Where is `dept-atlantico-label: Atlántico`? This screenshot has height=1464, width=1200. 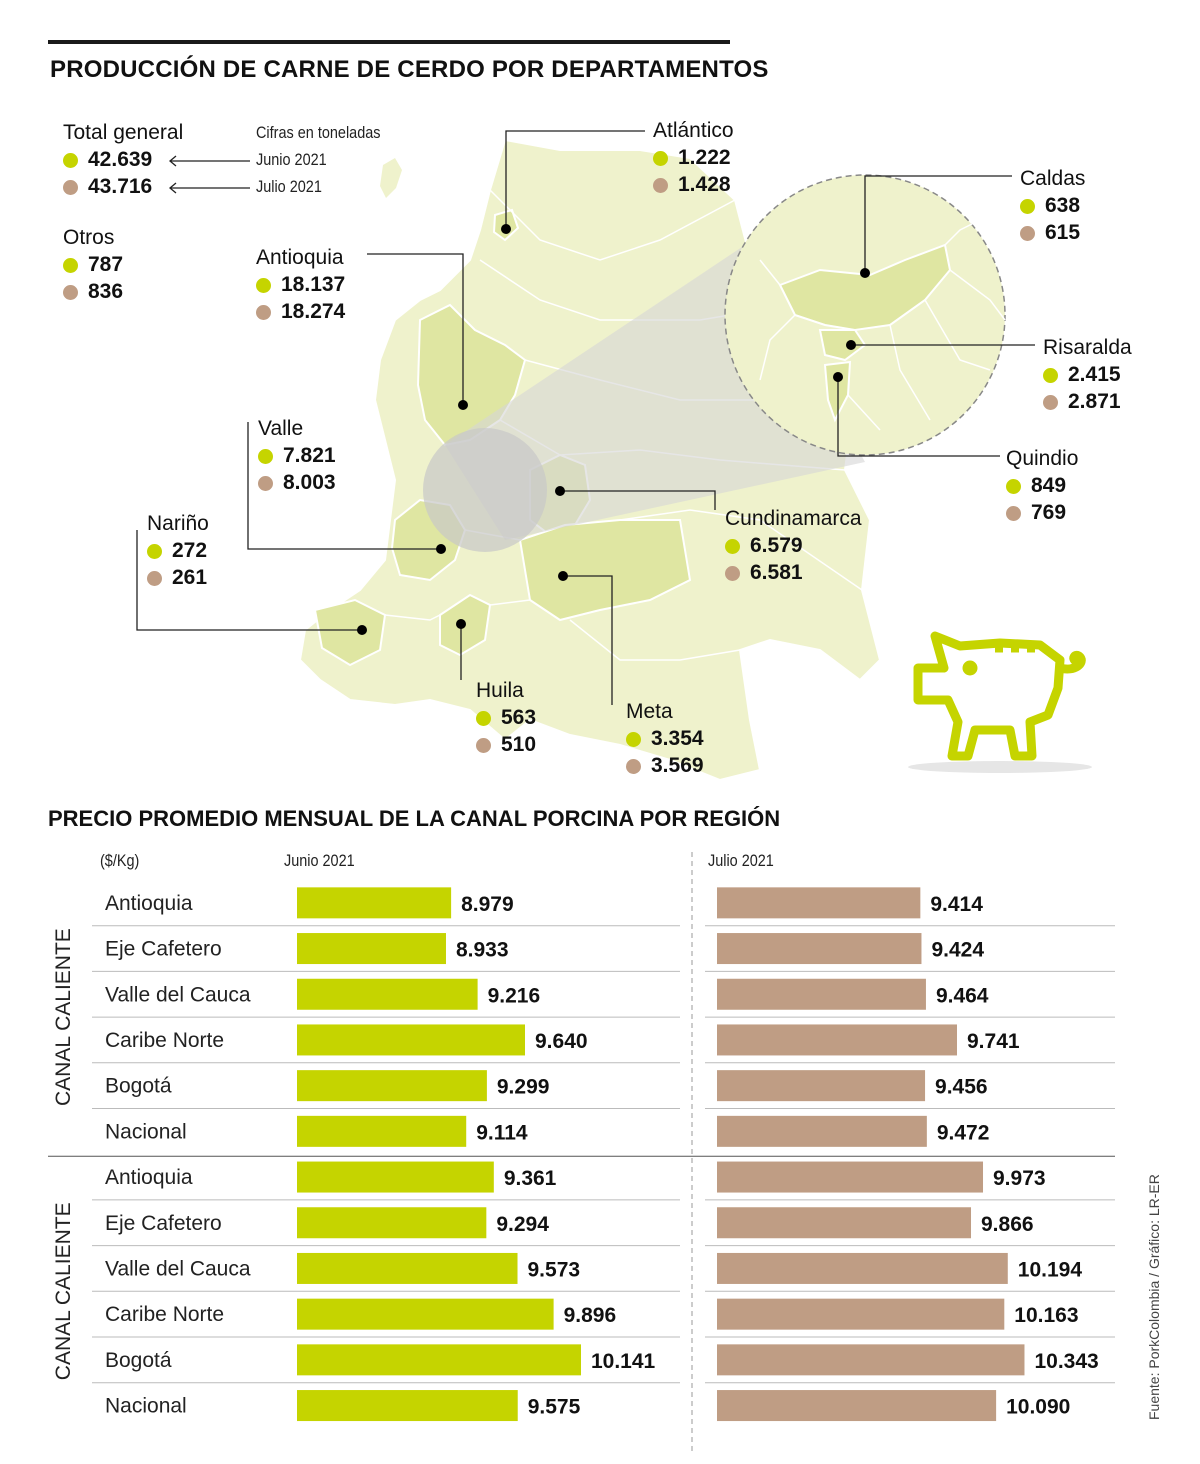 dept-atlantico-label: Atlántico is located at coordinates (693, 130).